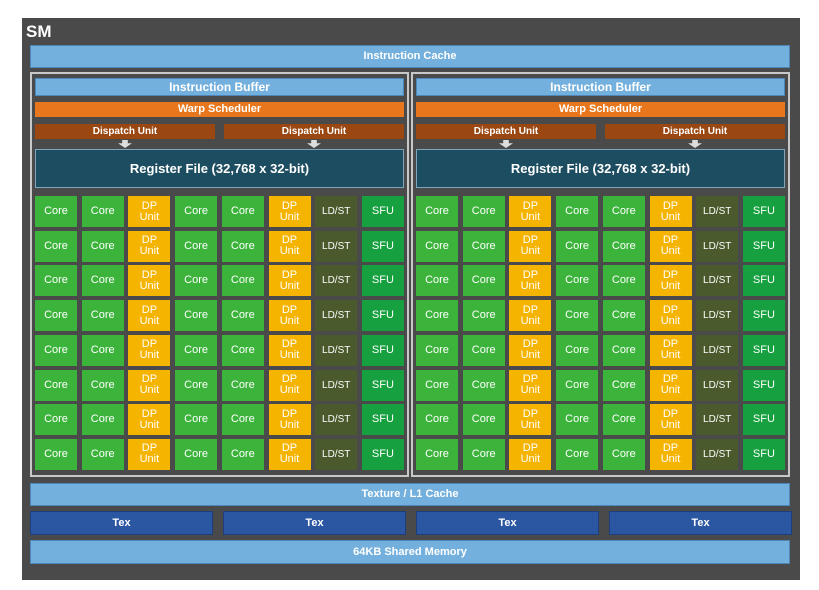 Image resolution: width=819 pixels, height=590 pixels. Describe the element at coordinates (39, 31) in the screenshot. I see `sm-label: SM` at that location.